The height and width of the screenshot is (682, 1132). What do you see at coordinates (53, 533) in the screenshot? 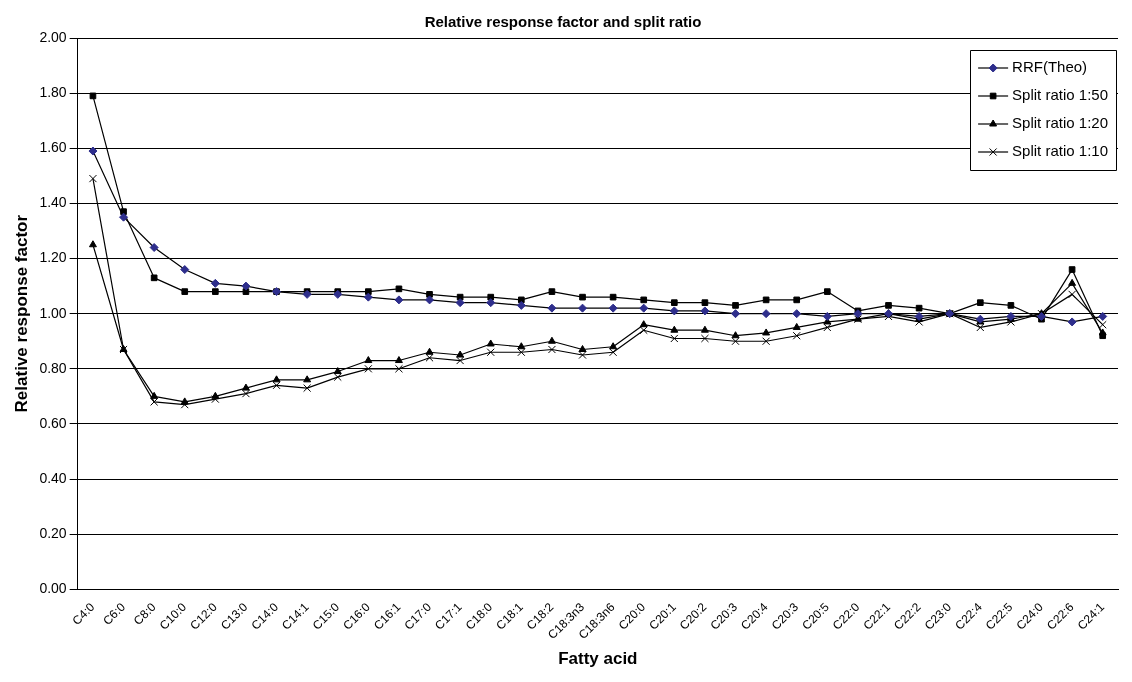
I see `y-tick-label: 0.20` at bounding box center [53, 533].